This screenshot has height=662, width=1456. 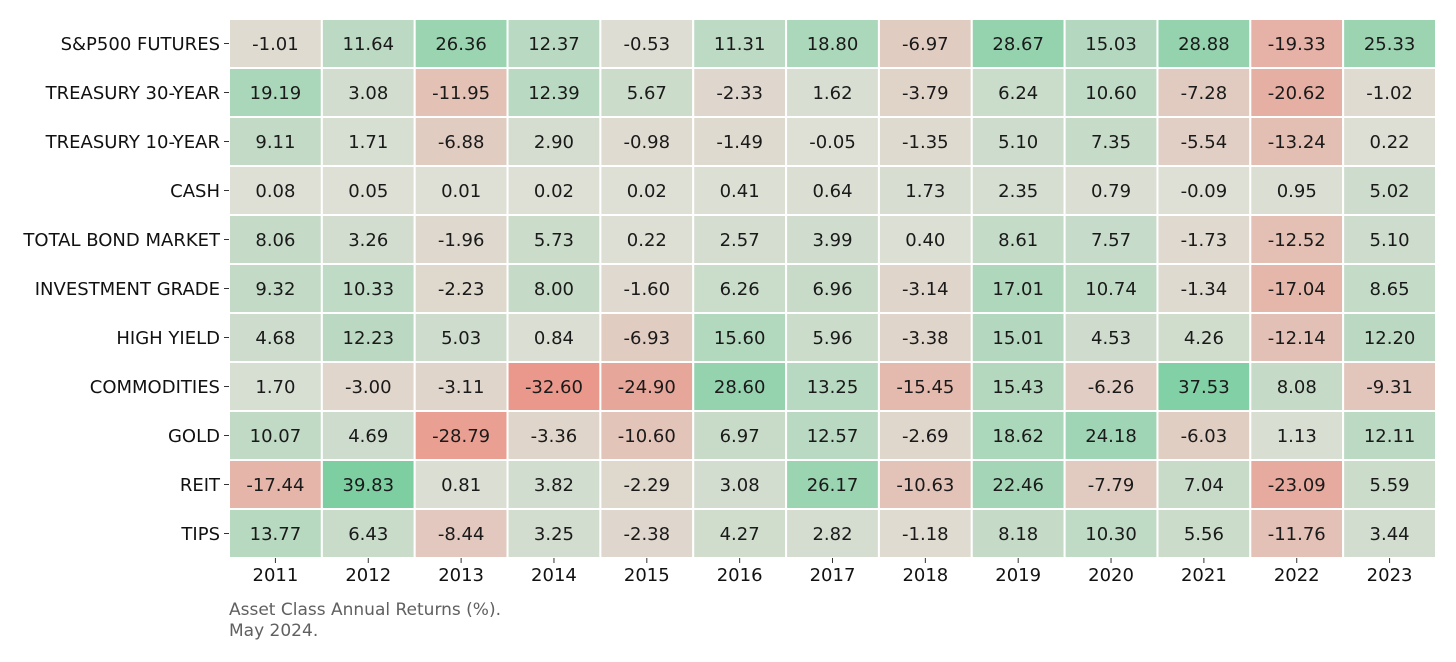 What do you see at coordinates (647, 141) in the screenshot?
I see `heatmap-cell-treasury-10-year-2015` at bounding box center [647, 141].